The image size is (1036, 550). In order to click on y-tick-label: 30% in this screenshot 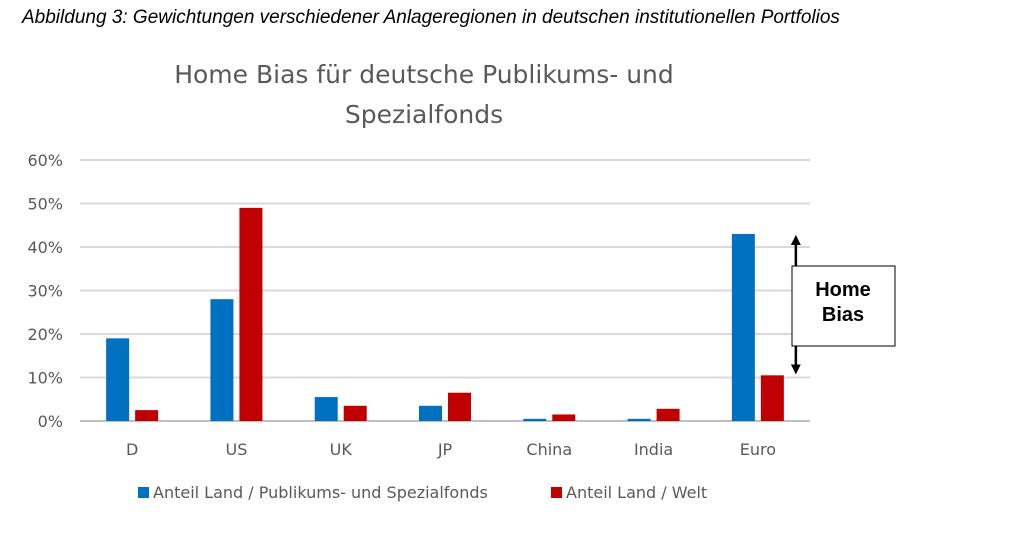, I will do `click(45, 291)`.